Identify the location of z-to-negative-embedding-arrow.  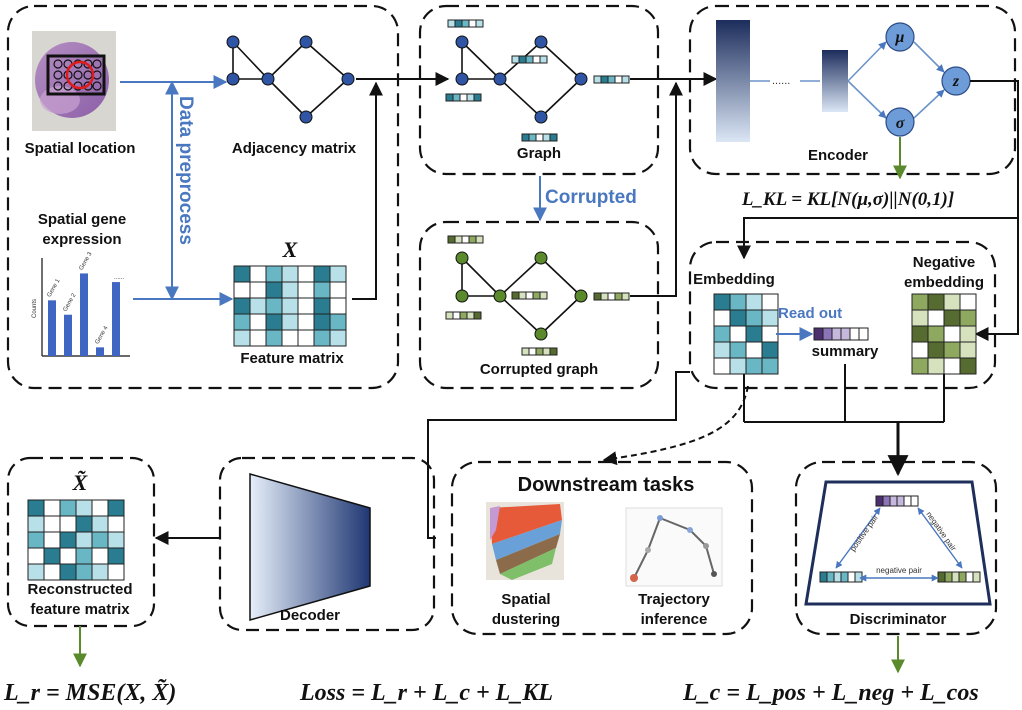
(994, 210).